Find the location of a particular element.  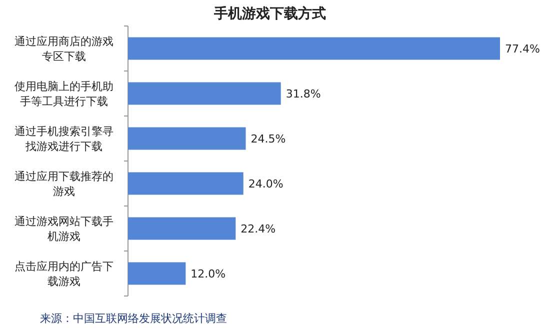

data-label: 12.0% is located at coordinates (208, 274).